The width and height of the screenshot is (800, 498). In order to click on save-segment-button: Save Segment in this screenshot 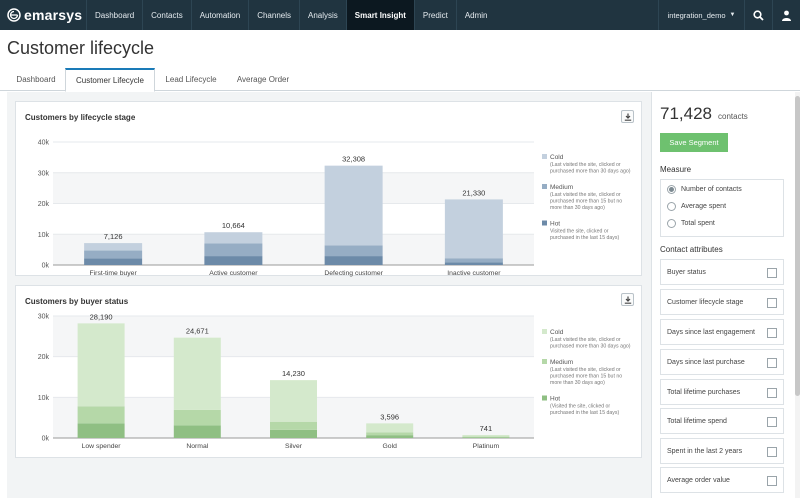, I will do `click(694, 142)`.